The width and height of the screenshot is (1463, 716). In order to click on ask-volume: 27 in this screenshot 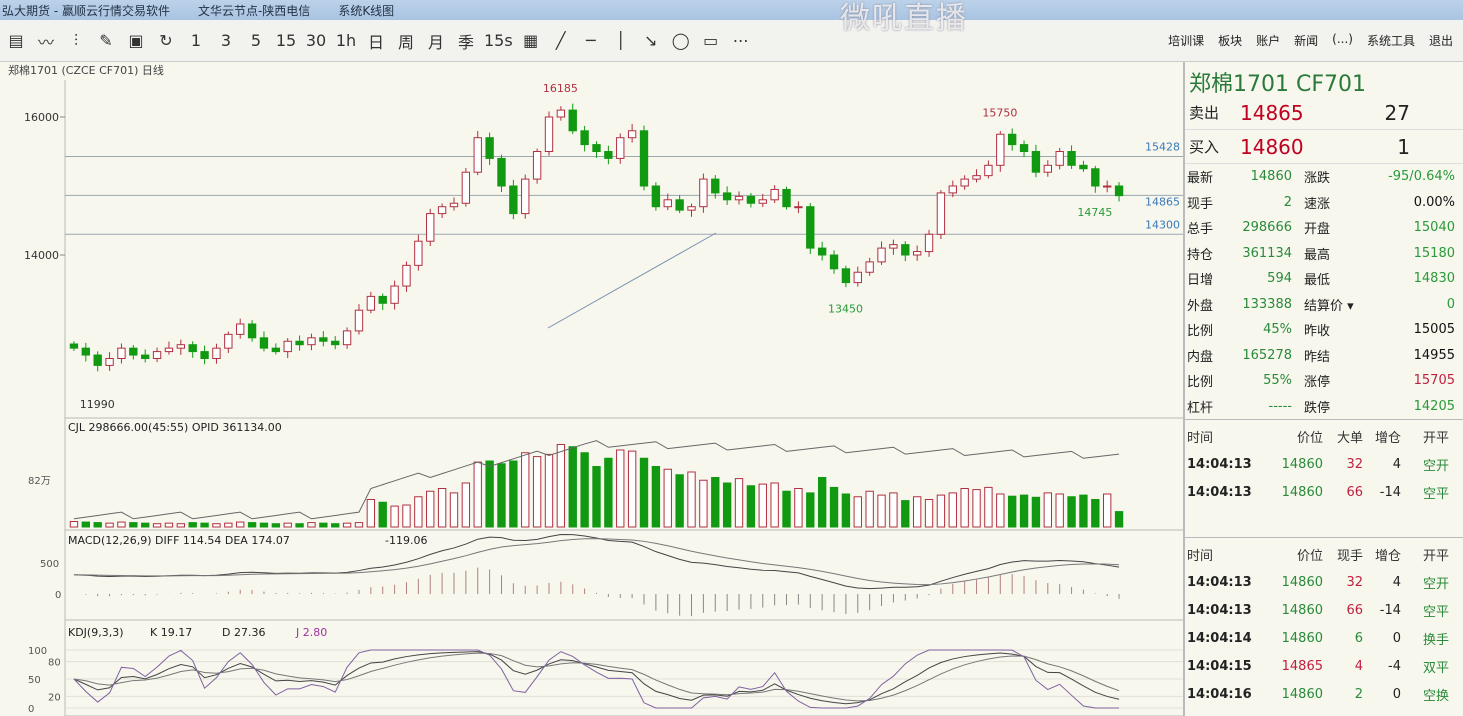, I will do `click(1397, 112)`.